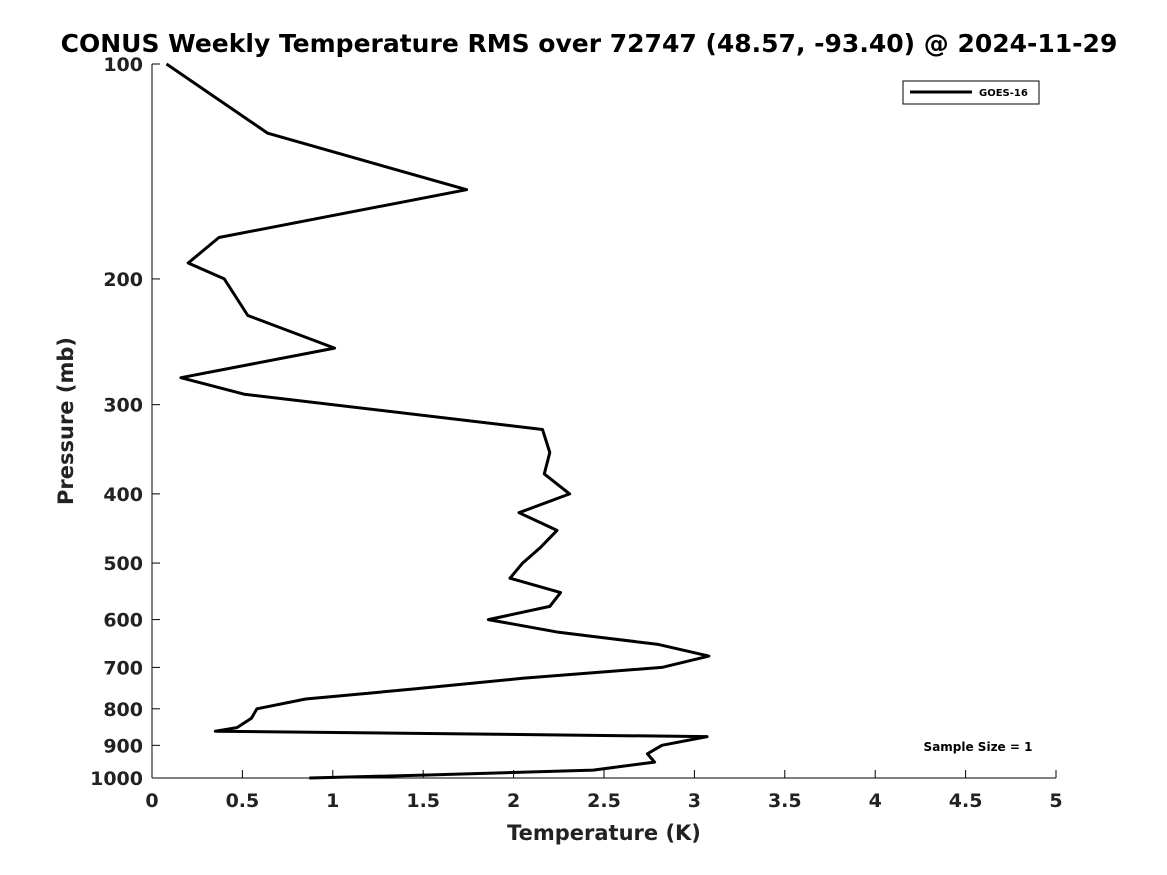 The image size is (1167, 875). I want to click on y-tick-label: 1000, so click(116, 779).